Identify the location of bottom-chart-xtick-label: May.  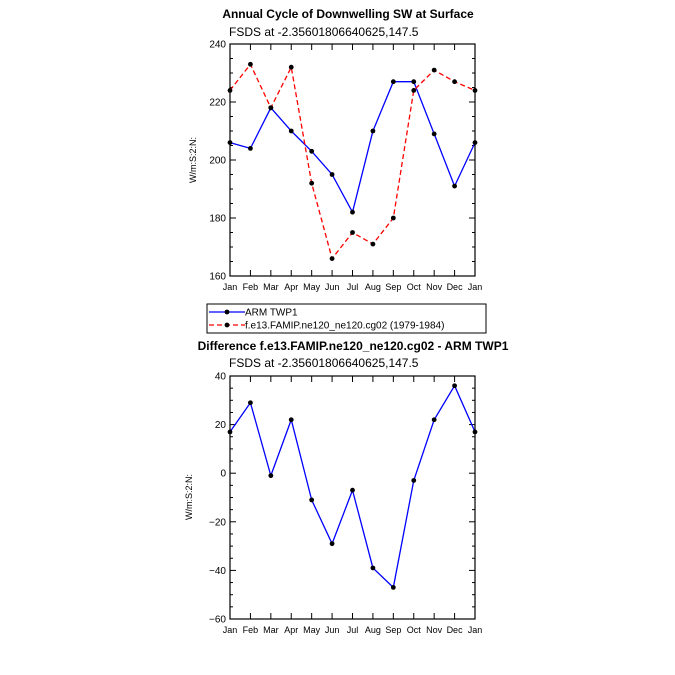
(312, 630).